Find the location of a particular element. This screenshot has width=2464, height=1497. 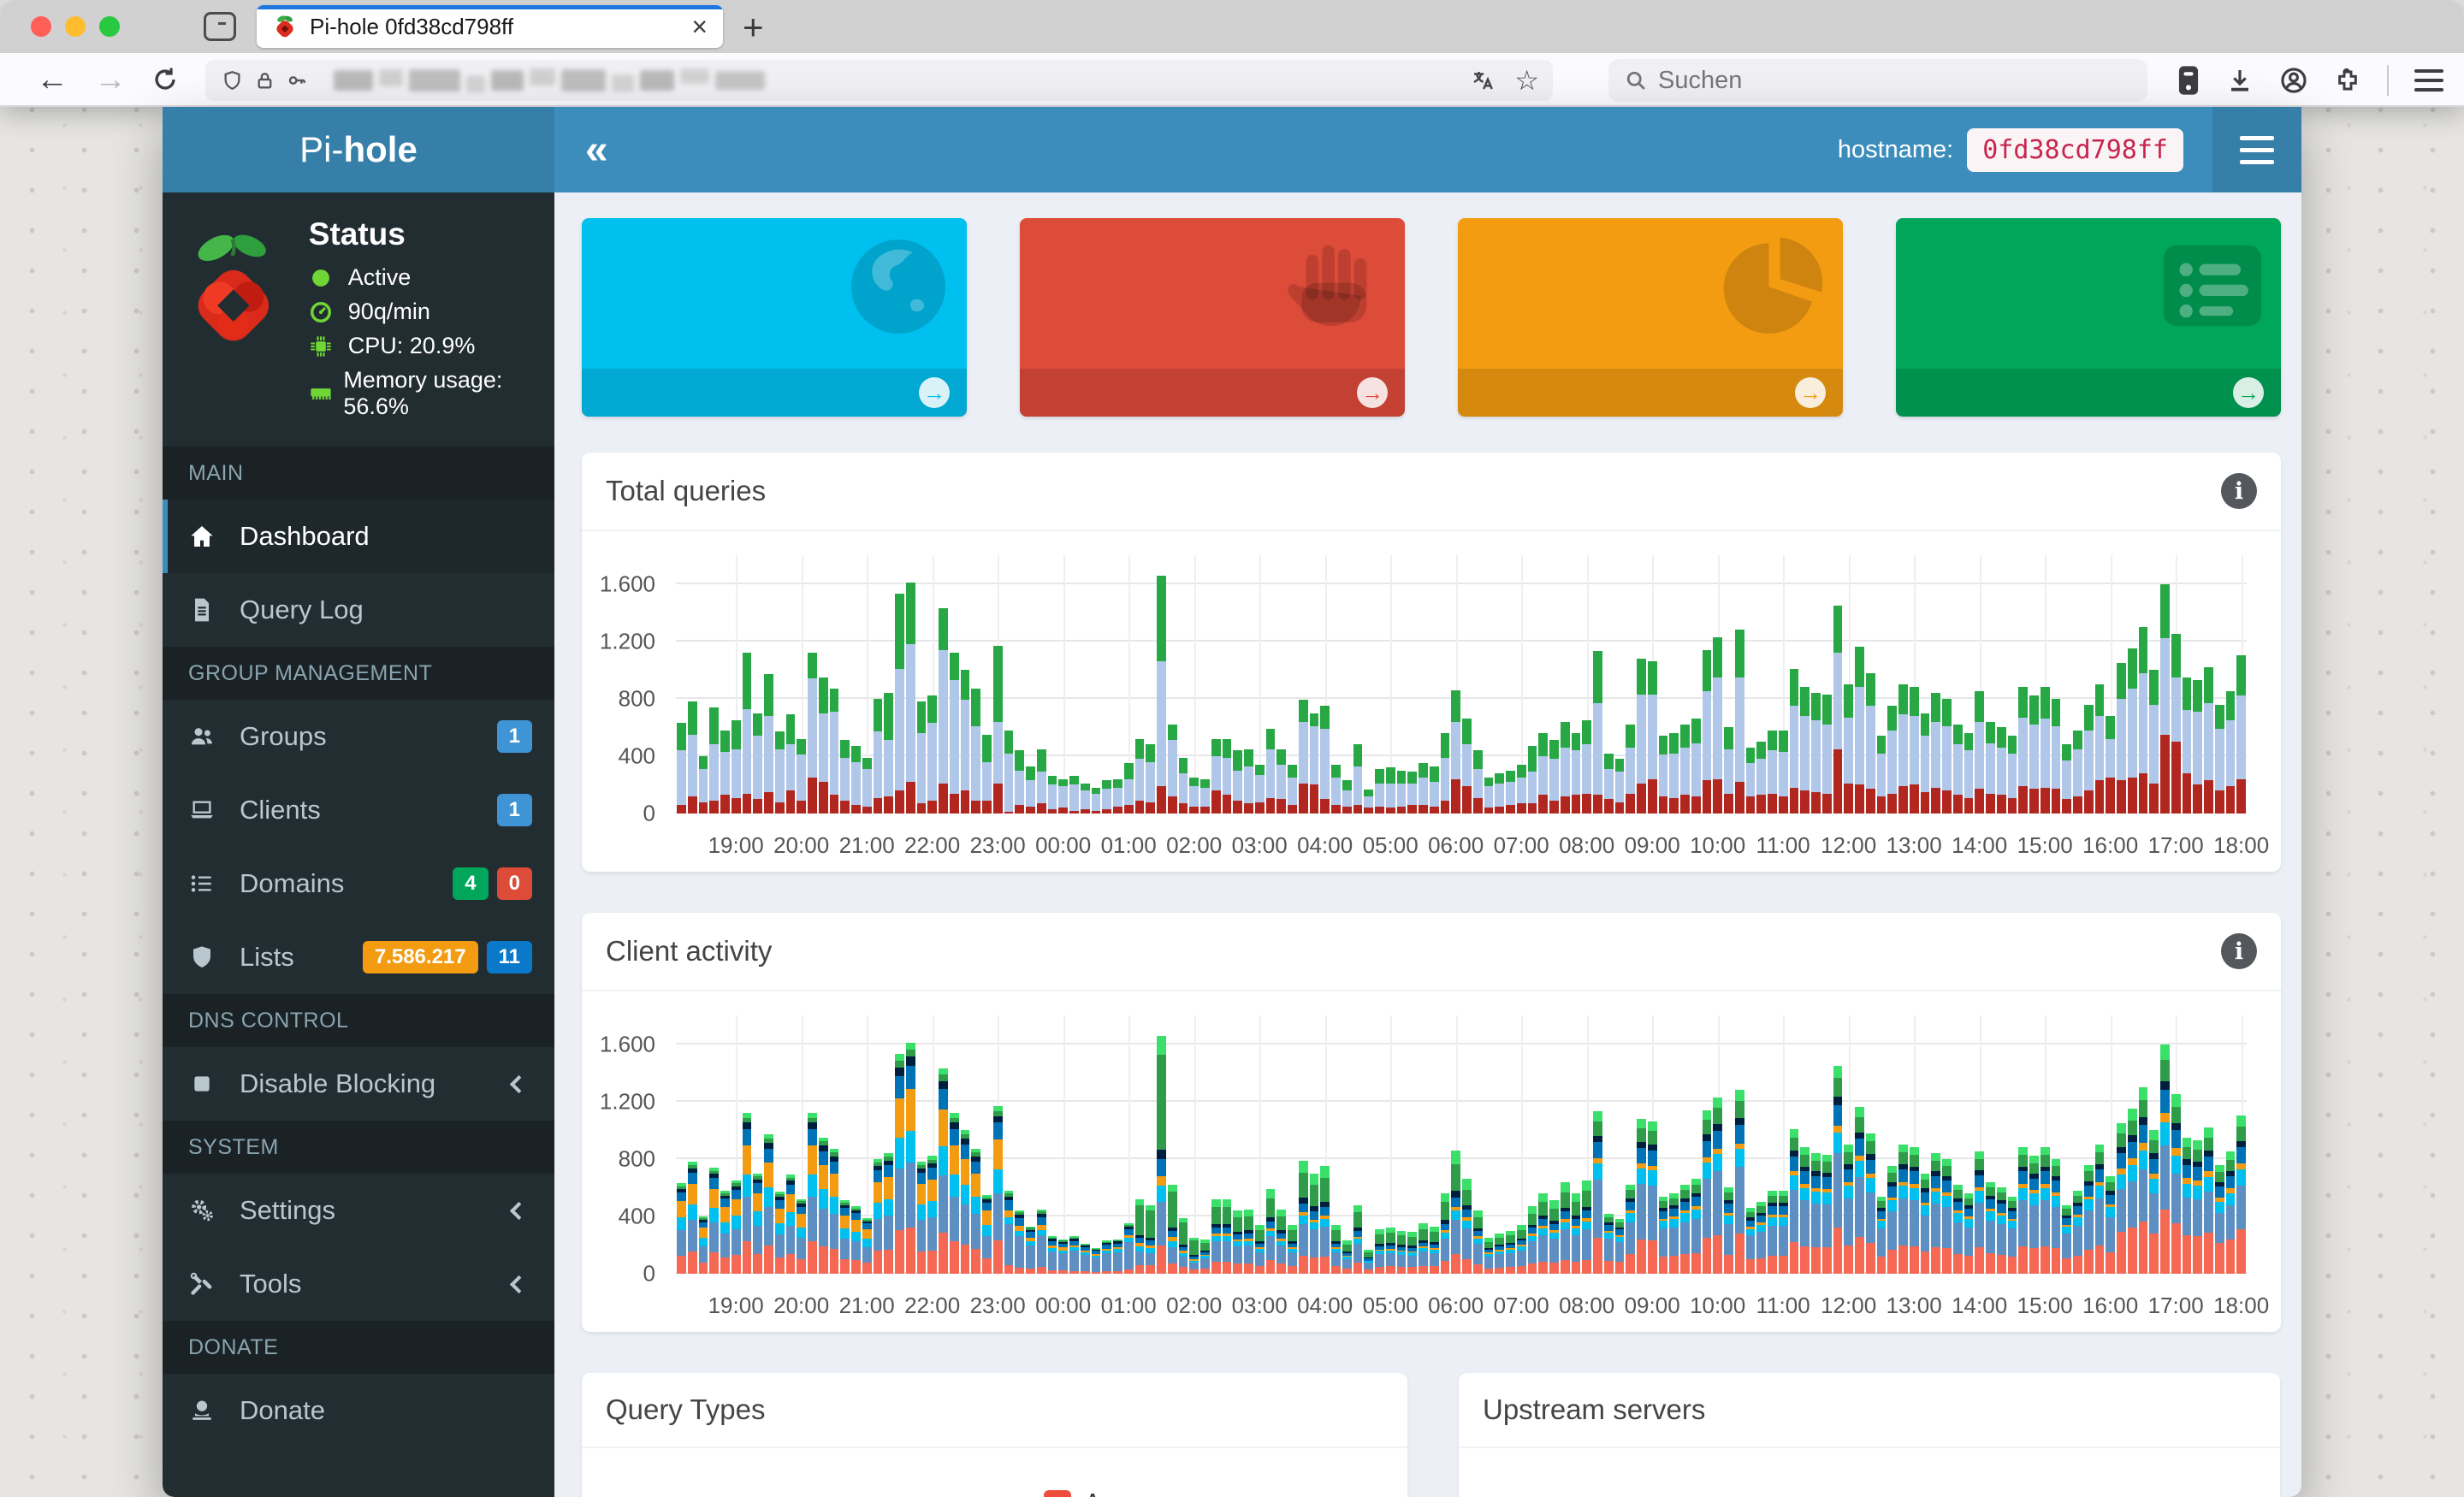

address-bar: ☆ is located at coordinates (879, 80).